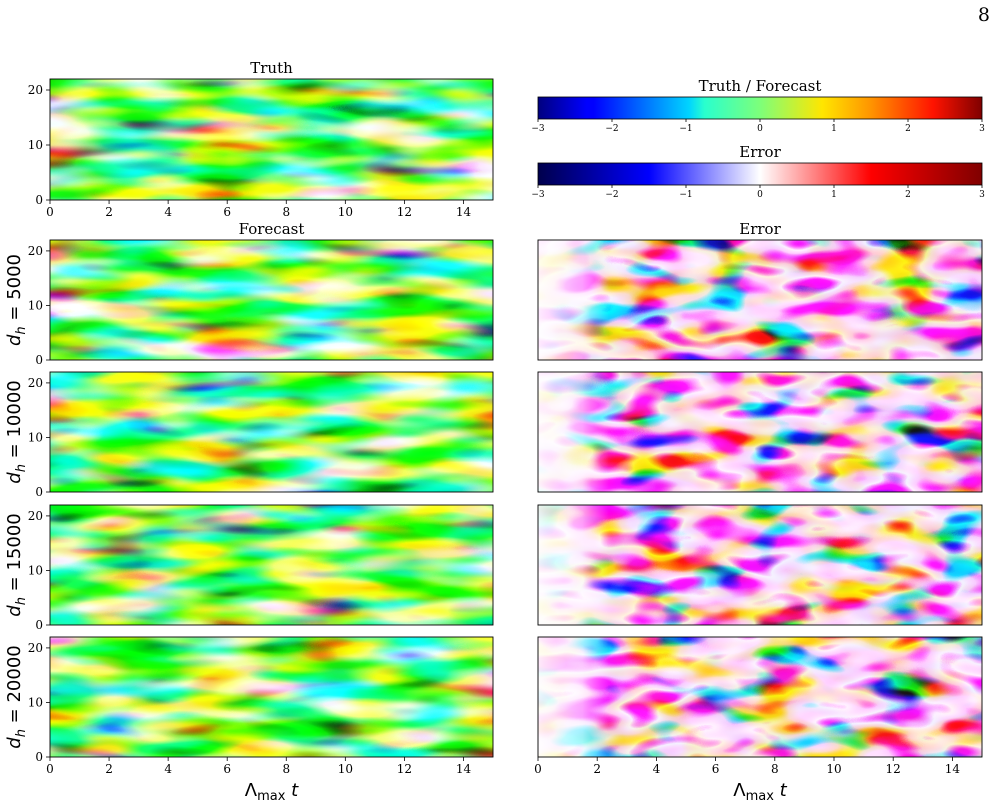  I want to click on forecast-panel-20000: 0 2 4 6 8 10 12 14 0 10 20, so click(261, 706).